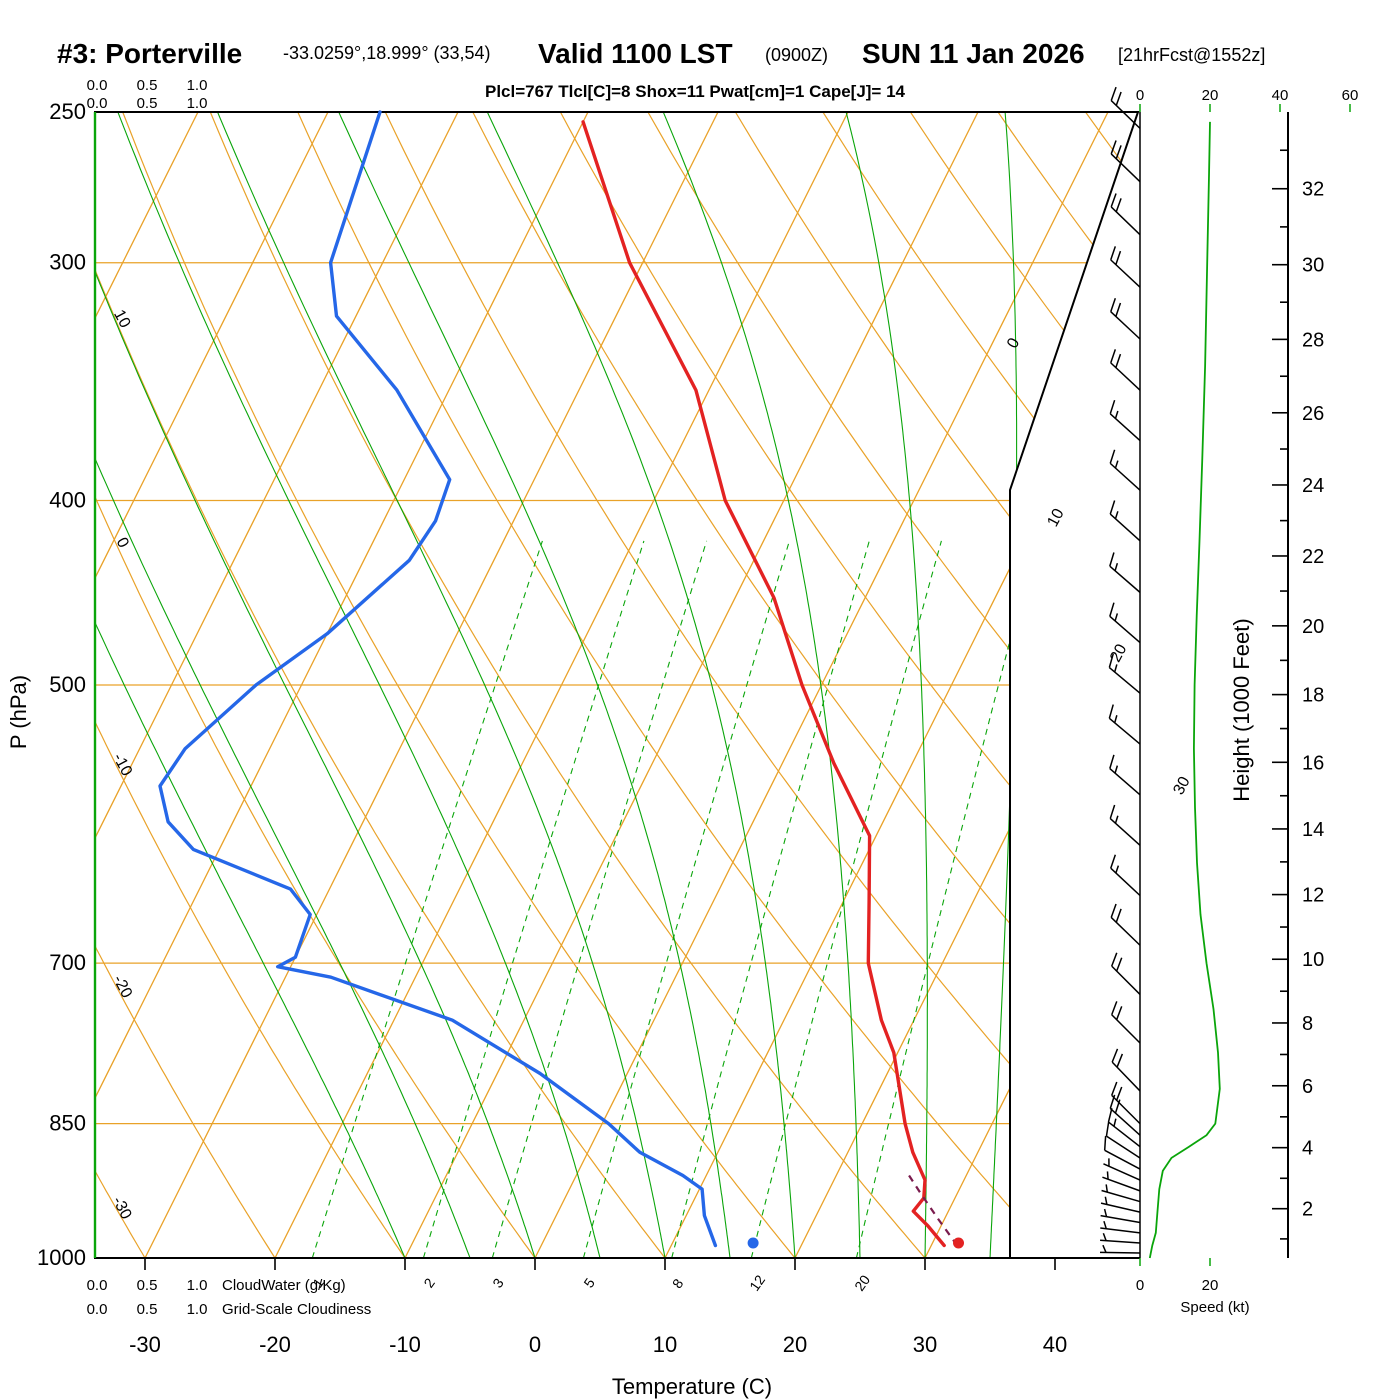 The width and height of the screenshot is (1400, 1400). What do you see at coordinates (1313, 557) in the screenshot?
I see `height-tick-label: 22` at bounding box center [1313, 557].